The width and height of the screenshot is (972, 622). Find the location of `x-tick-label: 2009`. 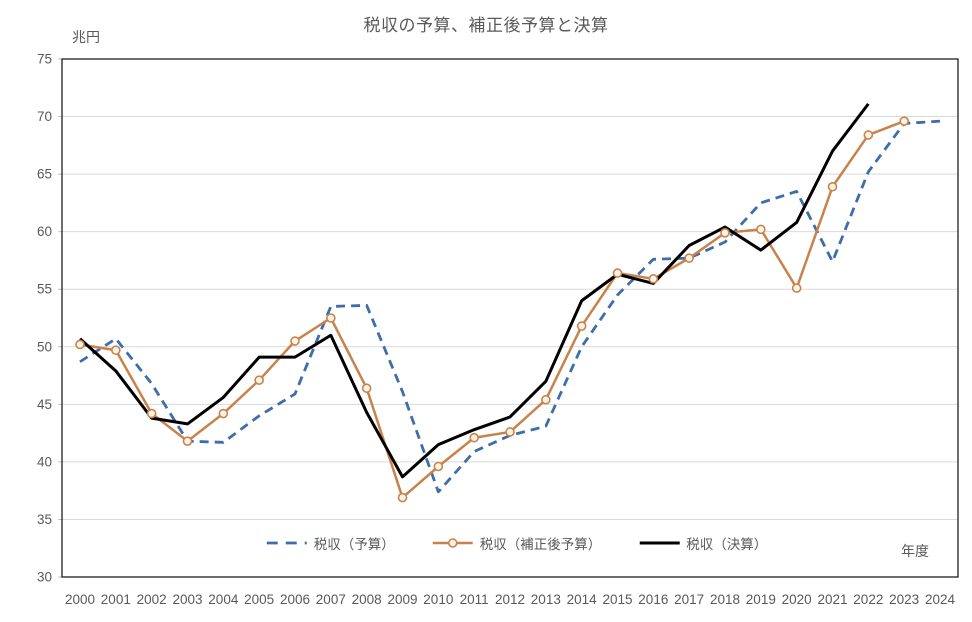

x-tick-label: 2009 is located at coordinates (402, 599).